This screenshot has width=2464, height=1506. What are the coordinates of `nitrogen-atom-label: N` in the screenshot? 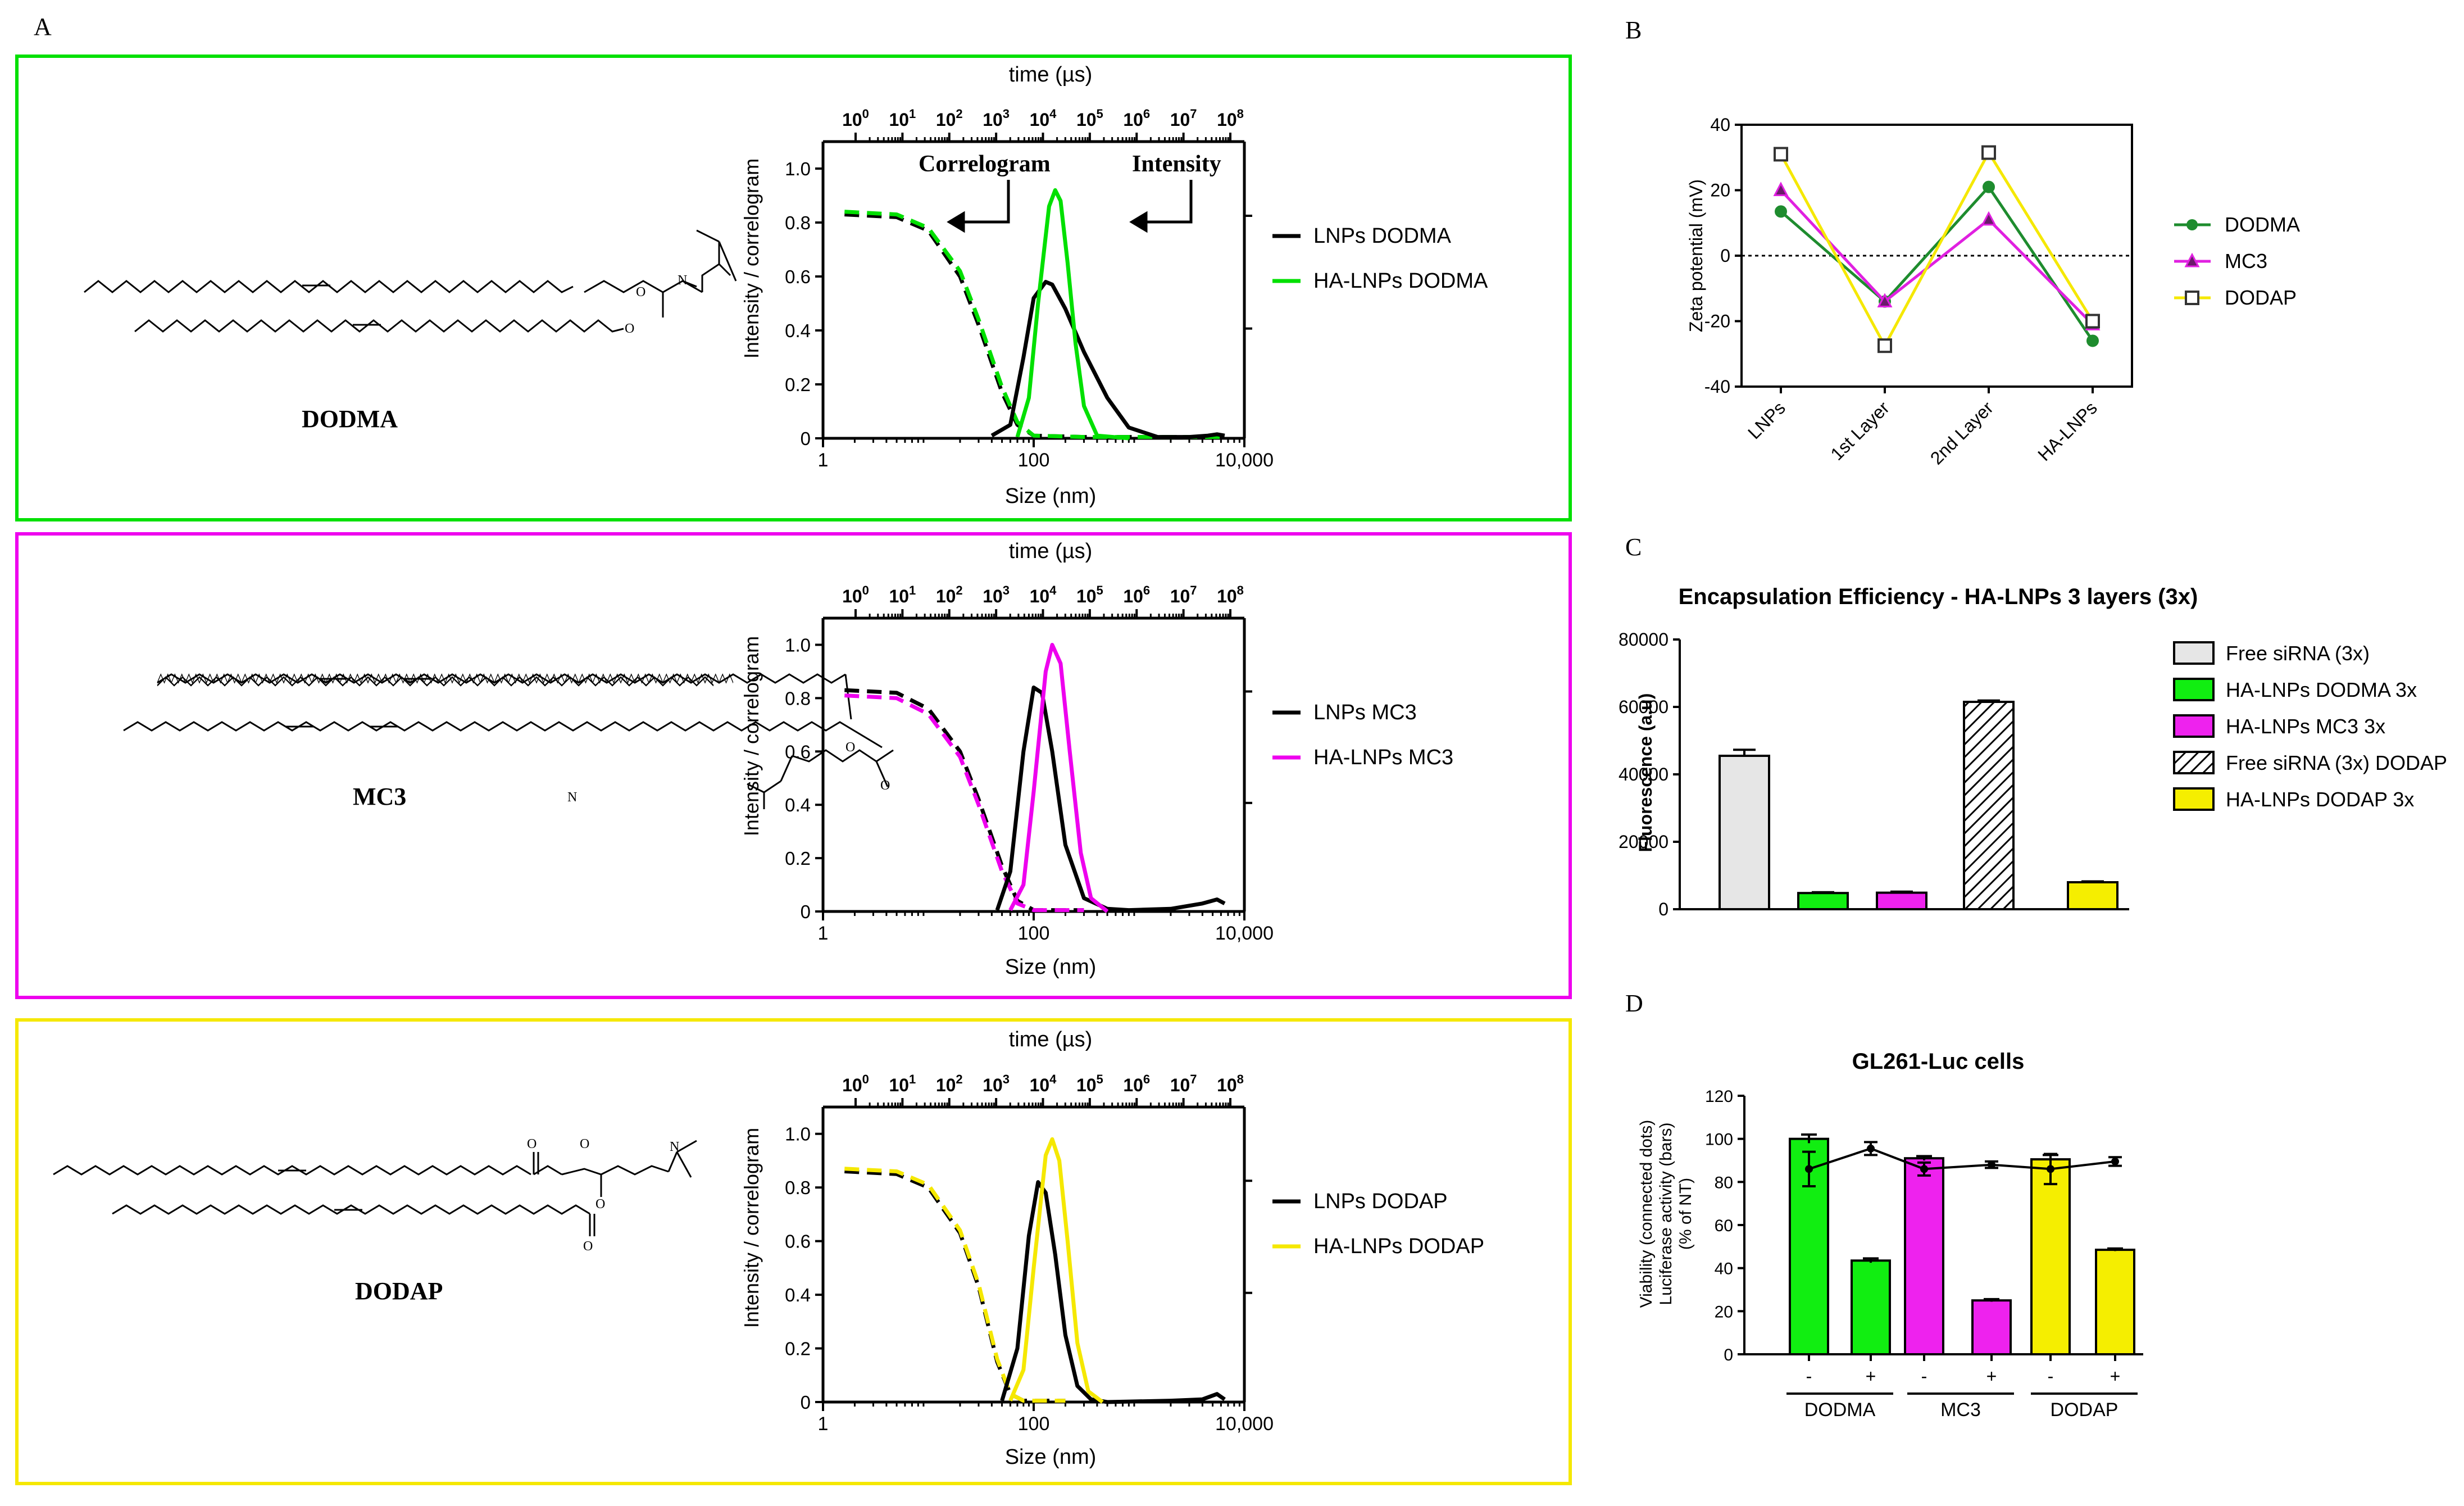 It's located at (674, 1147).